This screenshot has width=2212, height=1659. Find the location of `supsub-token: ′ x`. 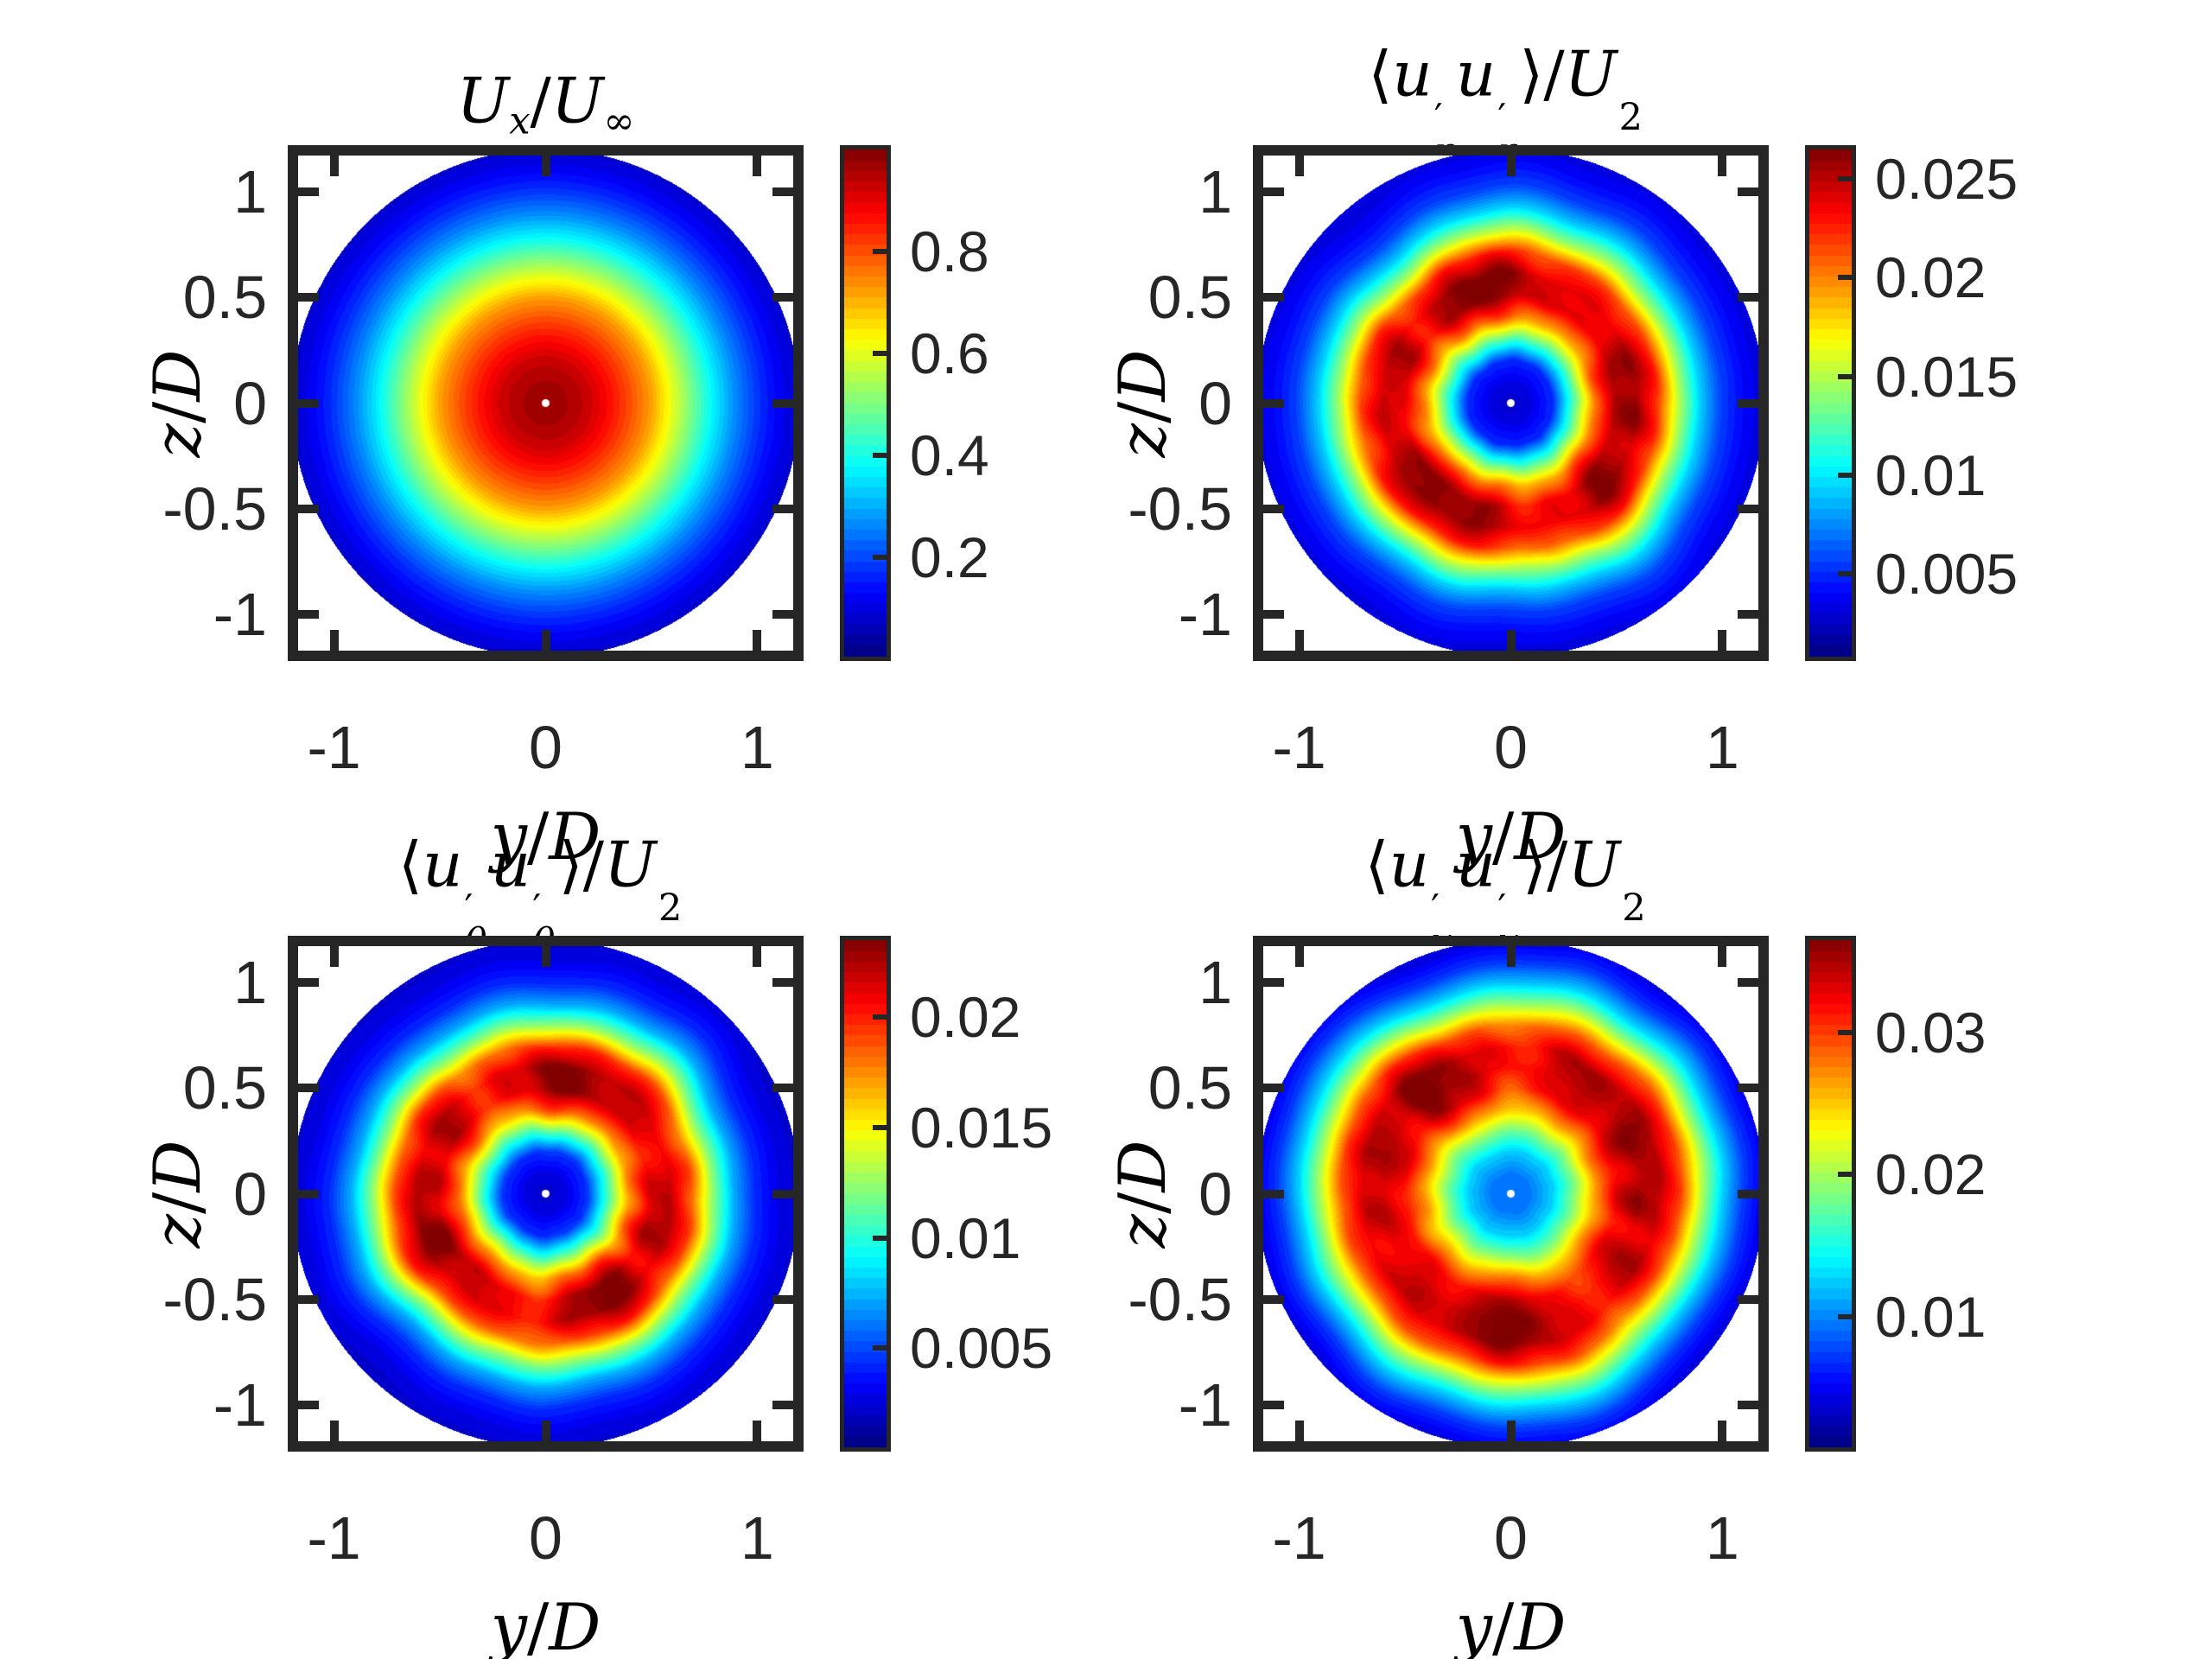

supsub-token: ′ x is located at coordinates (1508, 925).